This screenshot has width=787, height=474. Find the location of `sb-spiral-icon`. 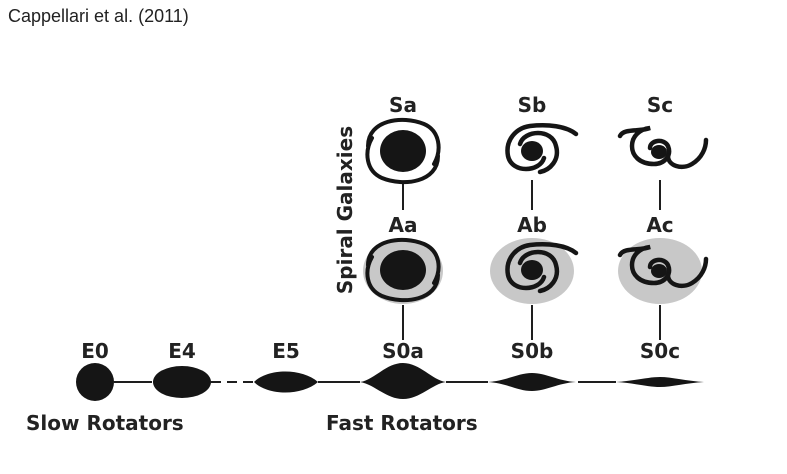

sb-spiral-icon is located at coordinates (542, 149).